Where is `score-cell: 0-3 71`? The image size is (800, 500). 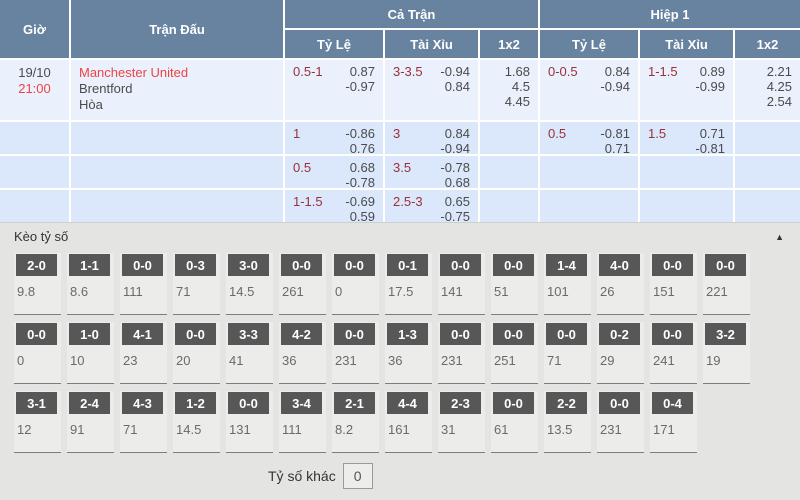 score-cell: 0-3 71 is located at coordinates (196, 284).